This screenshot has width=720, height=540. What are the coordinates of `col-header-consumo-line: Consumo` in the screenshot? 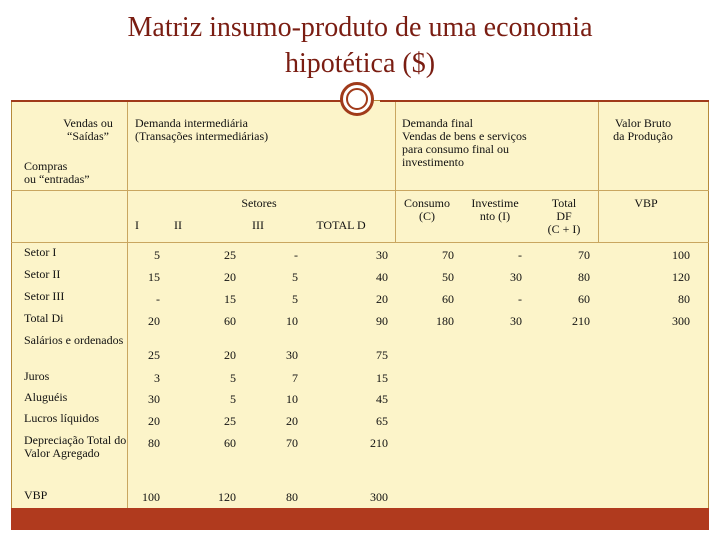 It's located at (426, 203).